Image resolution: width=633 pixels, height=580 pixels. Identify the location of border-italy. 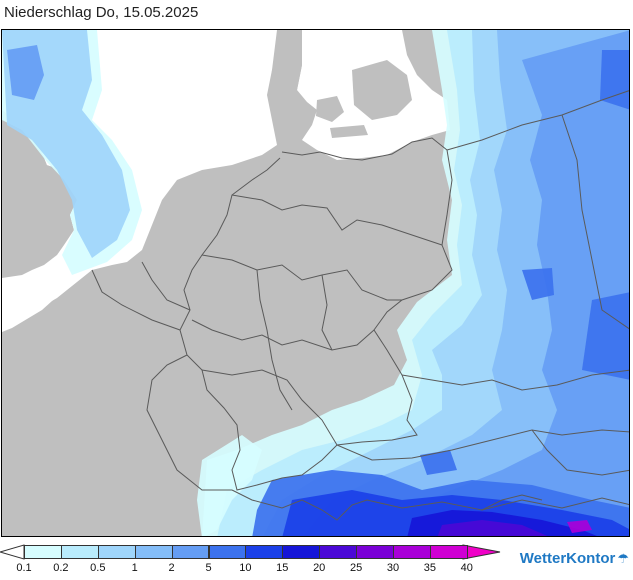
(497, 504).